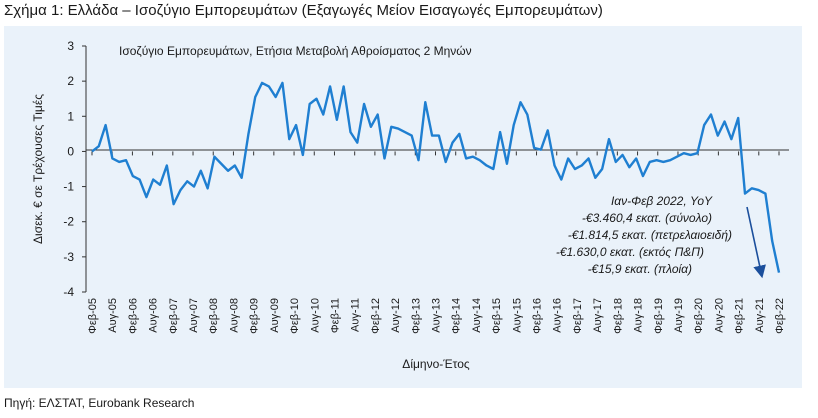  What do you see at coordinates (497, 316) in the screenshot?
I see `x-tick-label: Φεβ-15` at bounding box center [497, 316].